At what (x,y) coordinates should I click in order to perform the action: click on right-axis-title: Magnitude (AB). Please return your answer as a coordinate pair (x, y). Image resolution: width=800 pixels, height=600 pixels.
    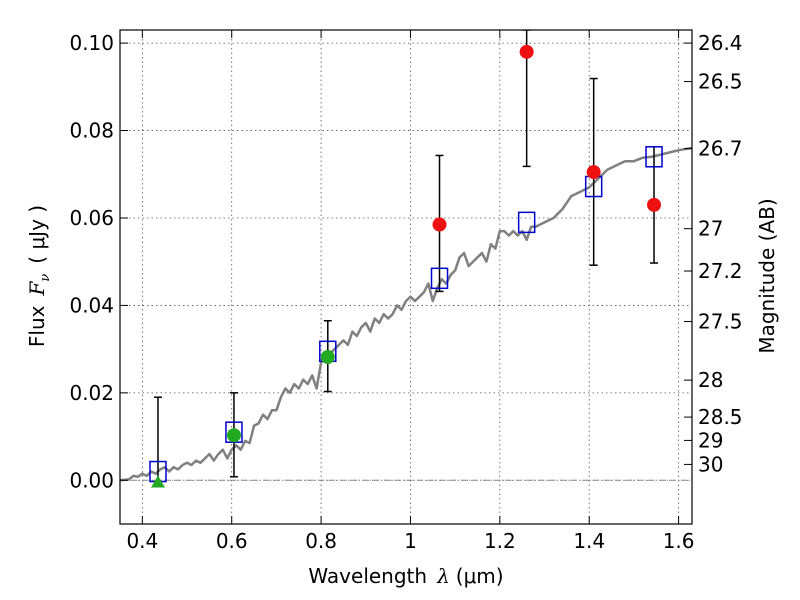
    Looking at the image, I should click on (767, 275).